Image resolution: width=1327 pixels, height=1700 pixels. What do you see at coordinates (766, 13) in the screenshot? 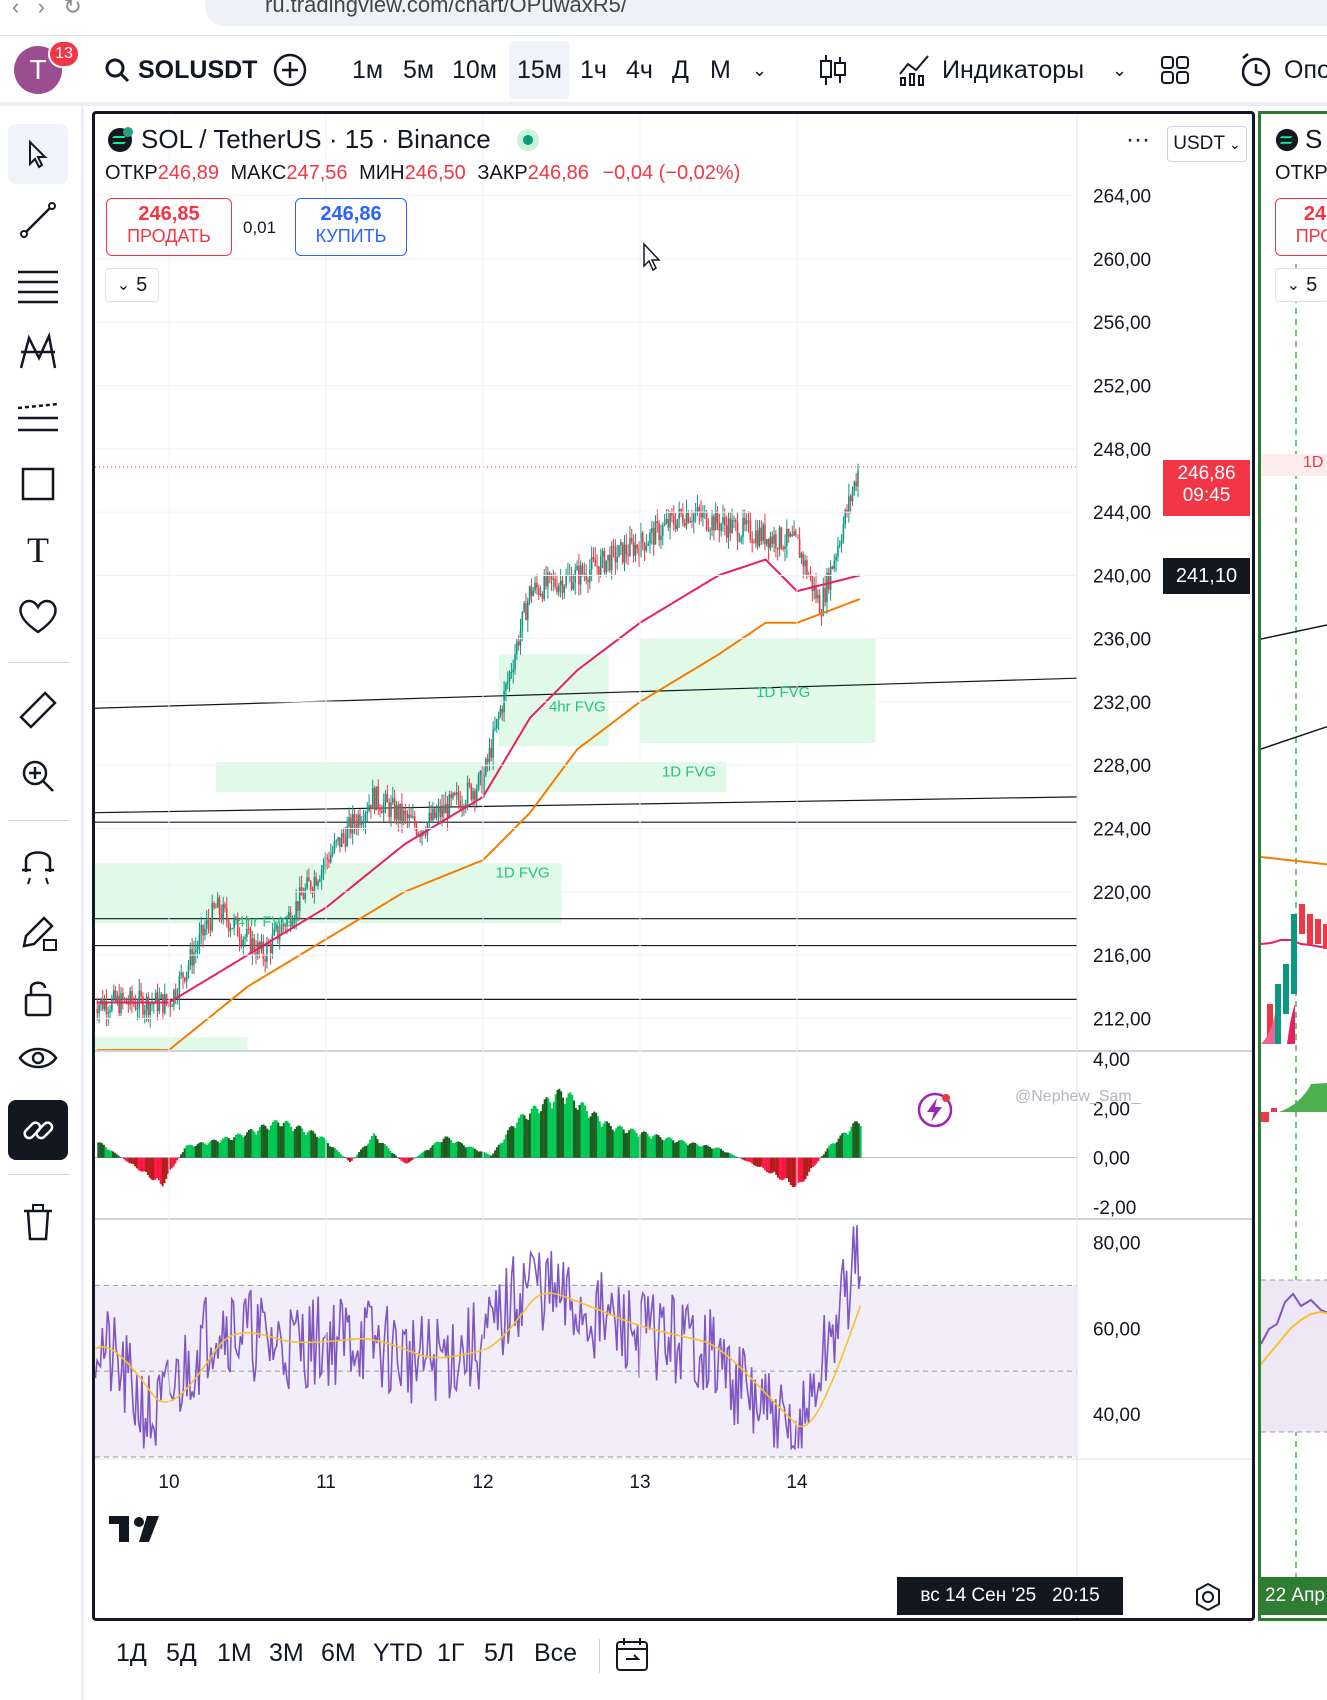
I see `address-bar` at bounding box center [766, 13].